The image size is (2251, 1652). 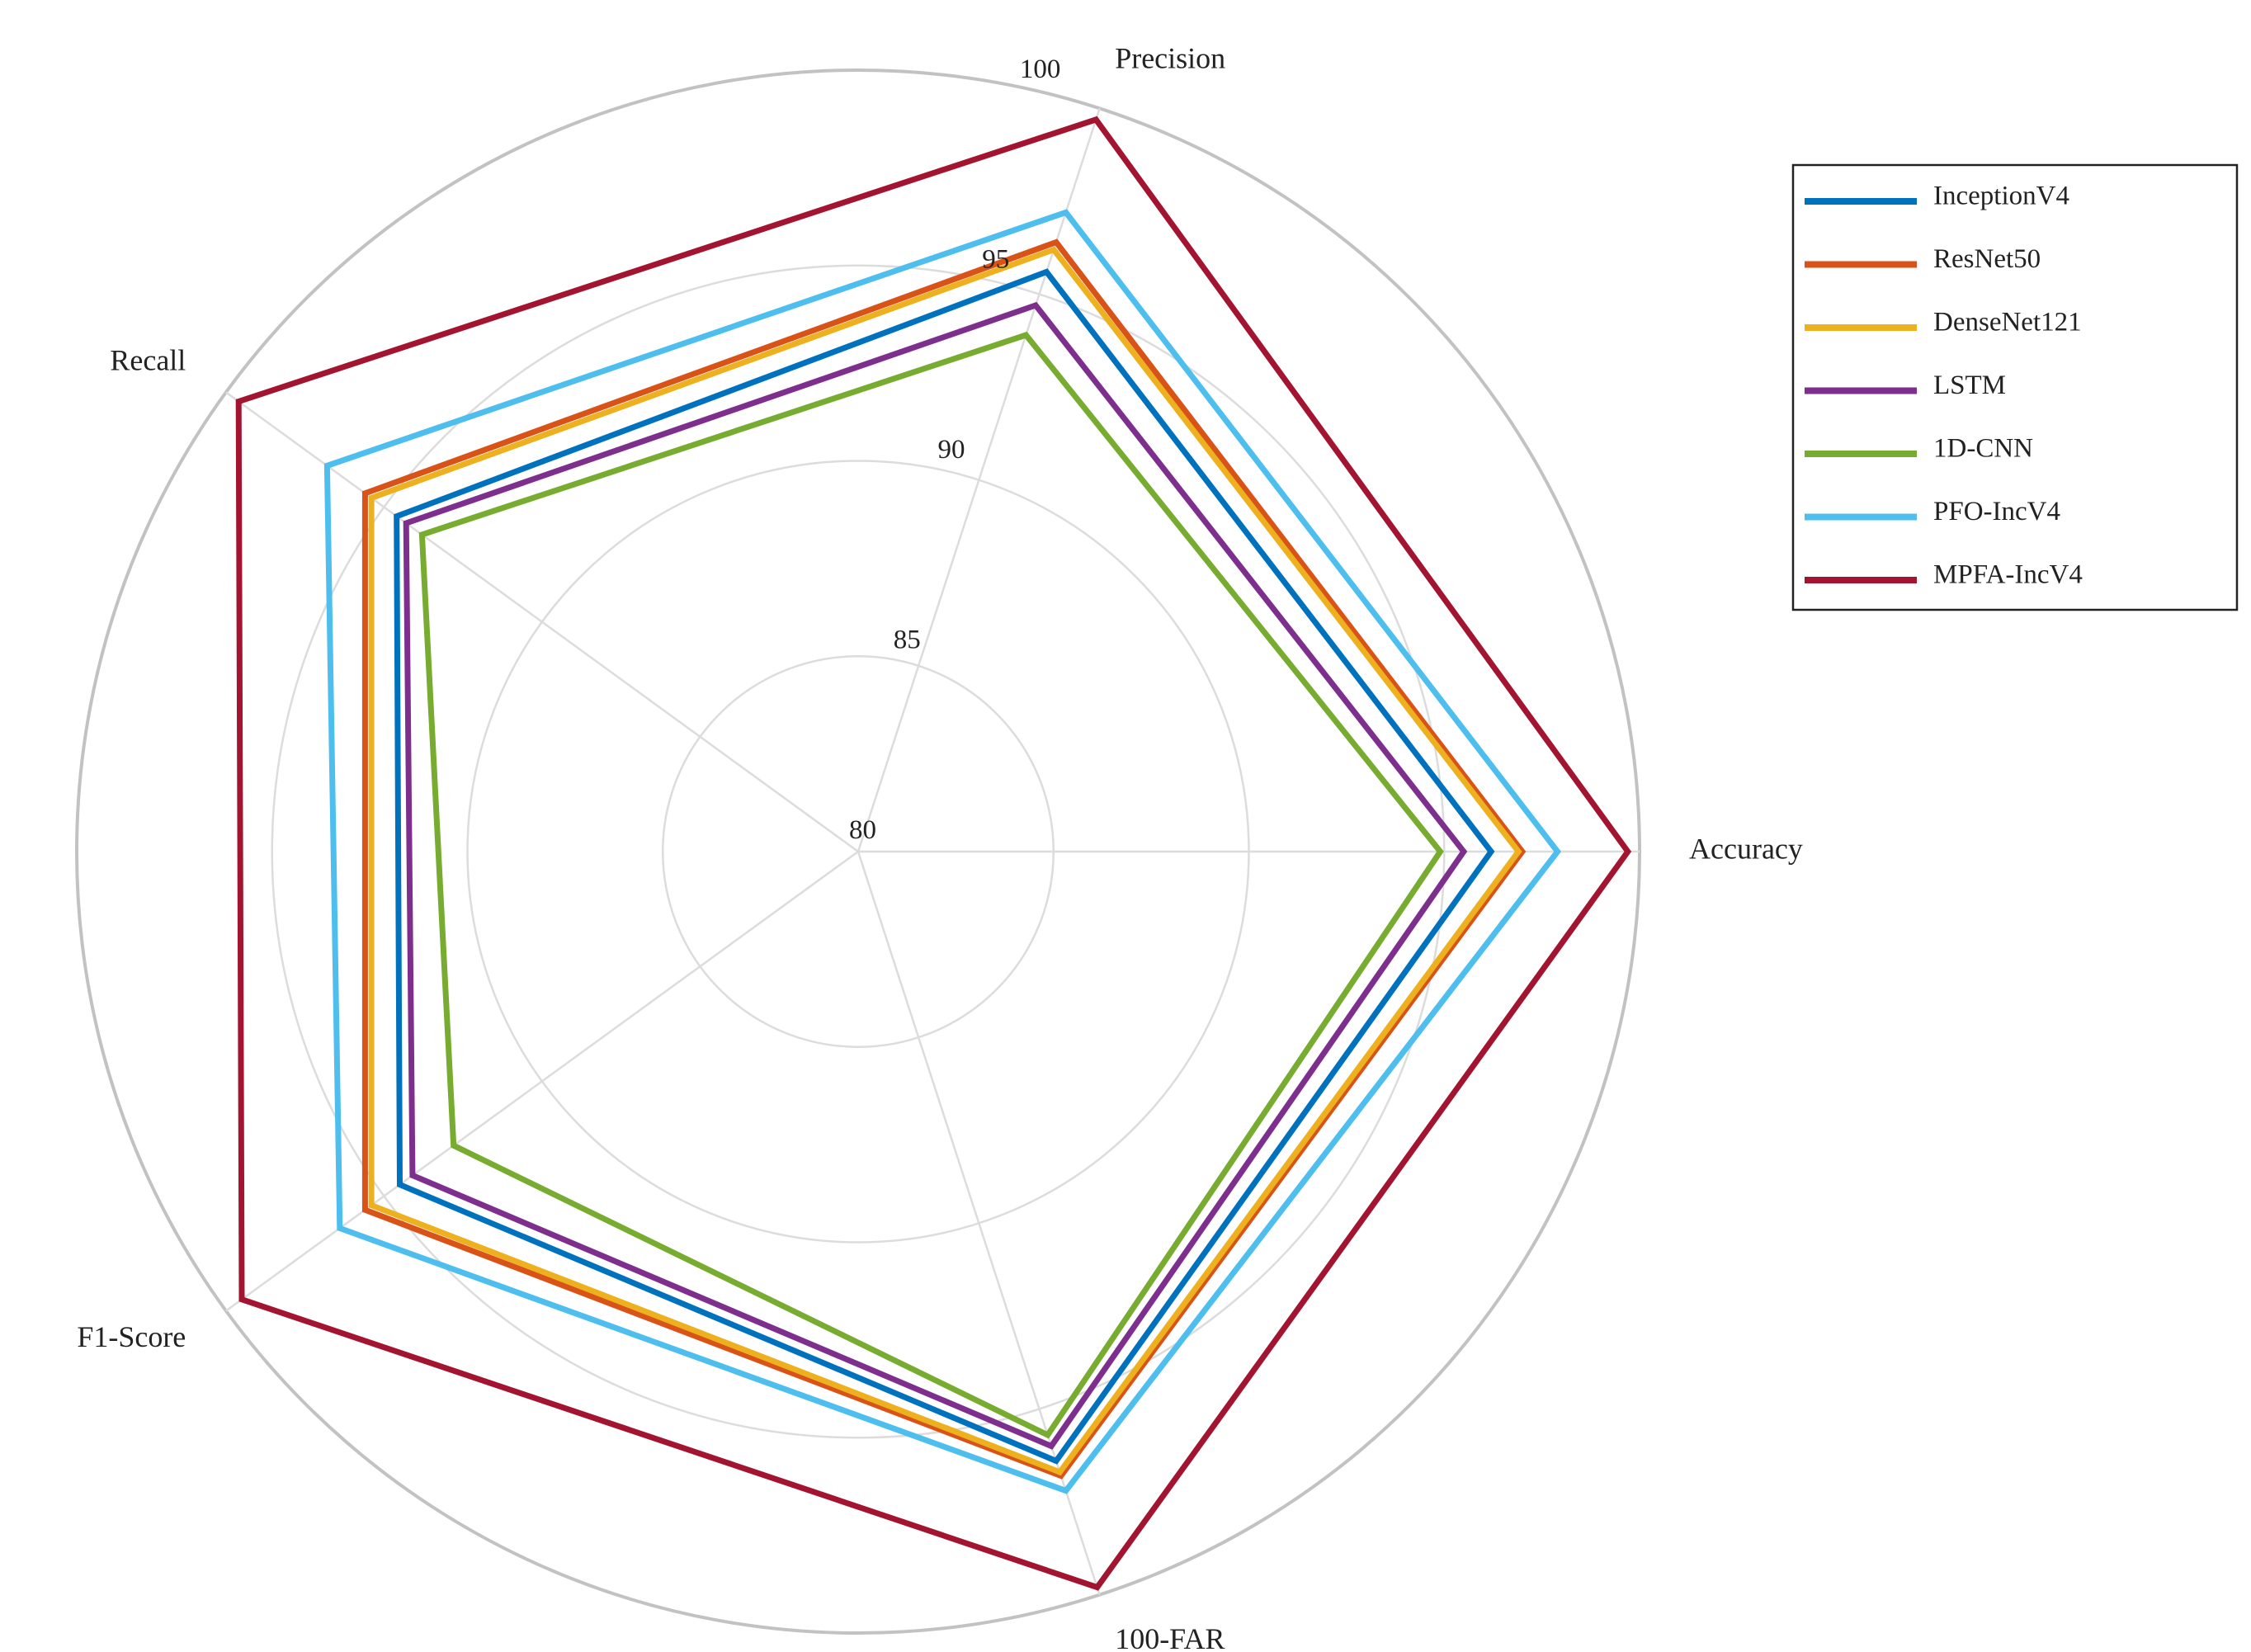 What do you see at coordinates (131, 1337) in the screenshot?
I see `axis-label-f1-score: F1-Score` at bounding box center [131, 1337].